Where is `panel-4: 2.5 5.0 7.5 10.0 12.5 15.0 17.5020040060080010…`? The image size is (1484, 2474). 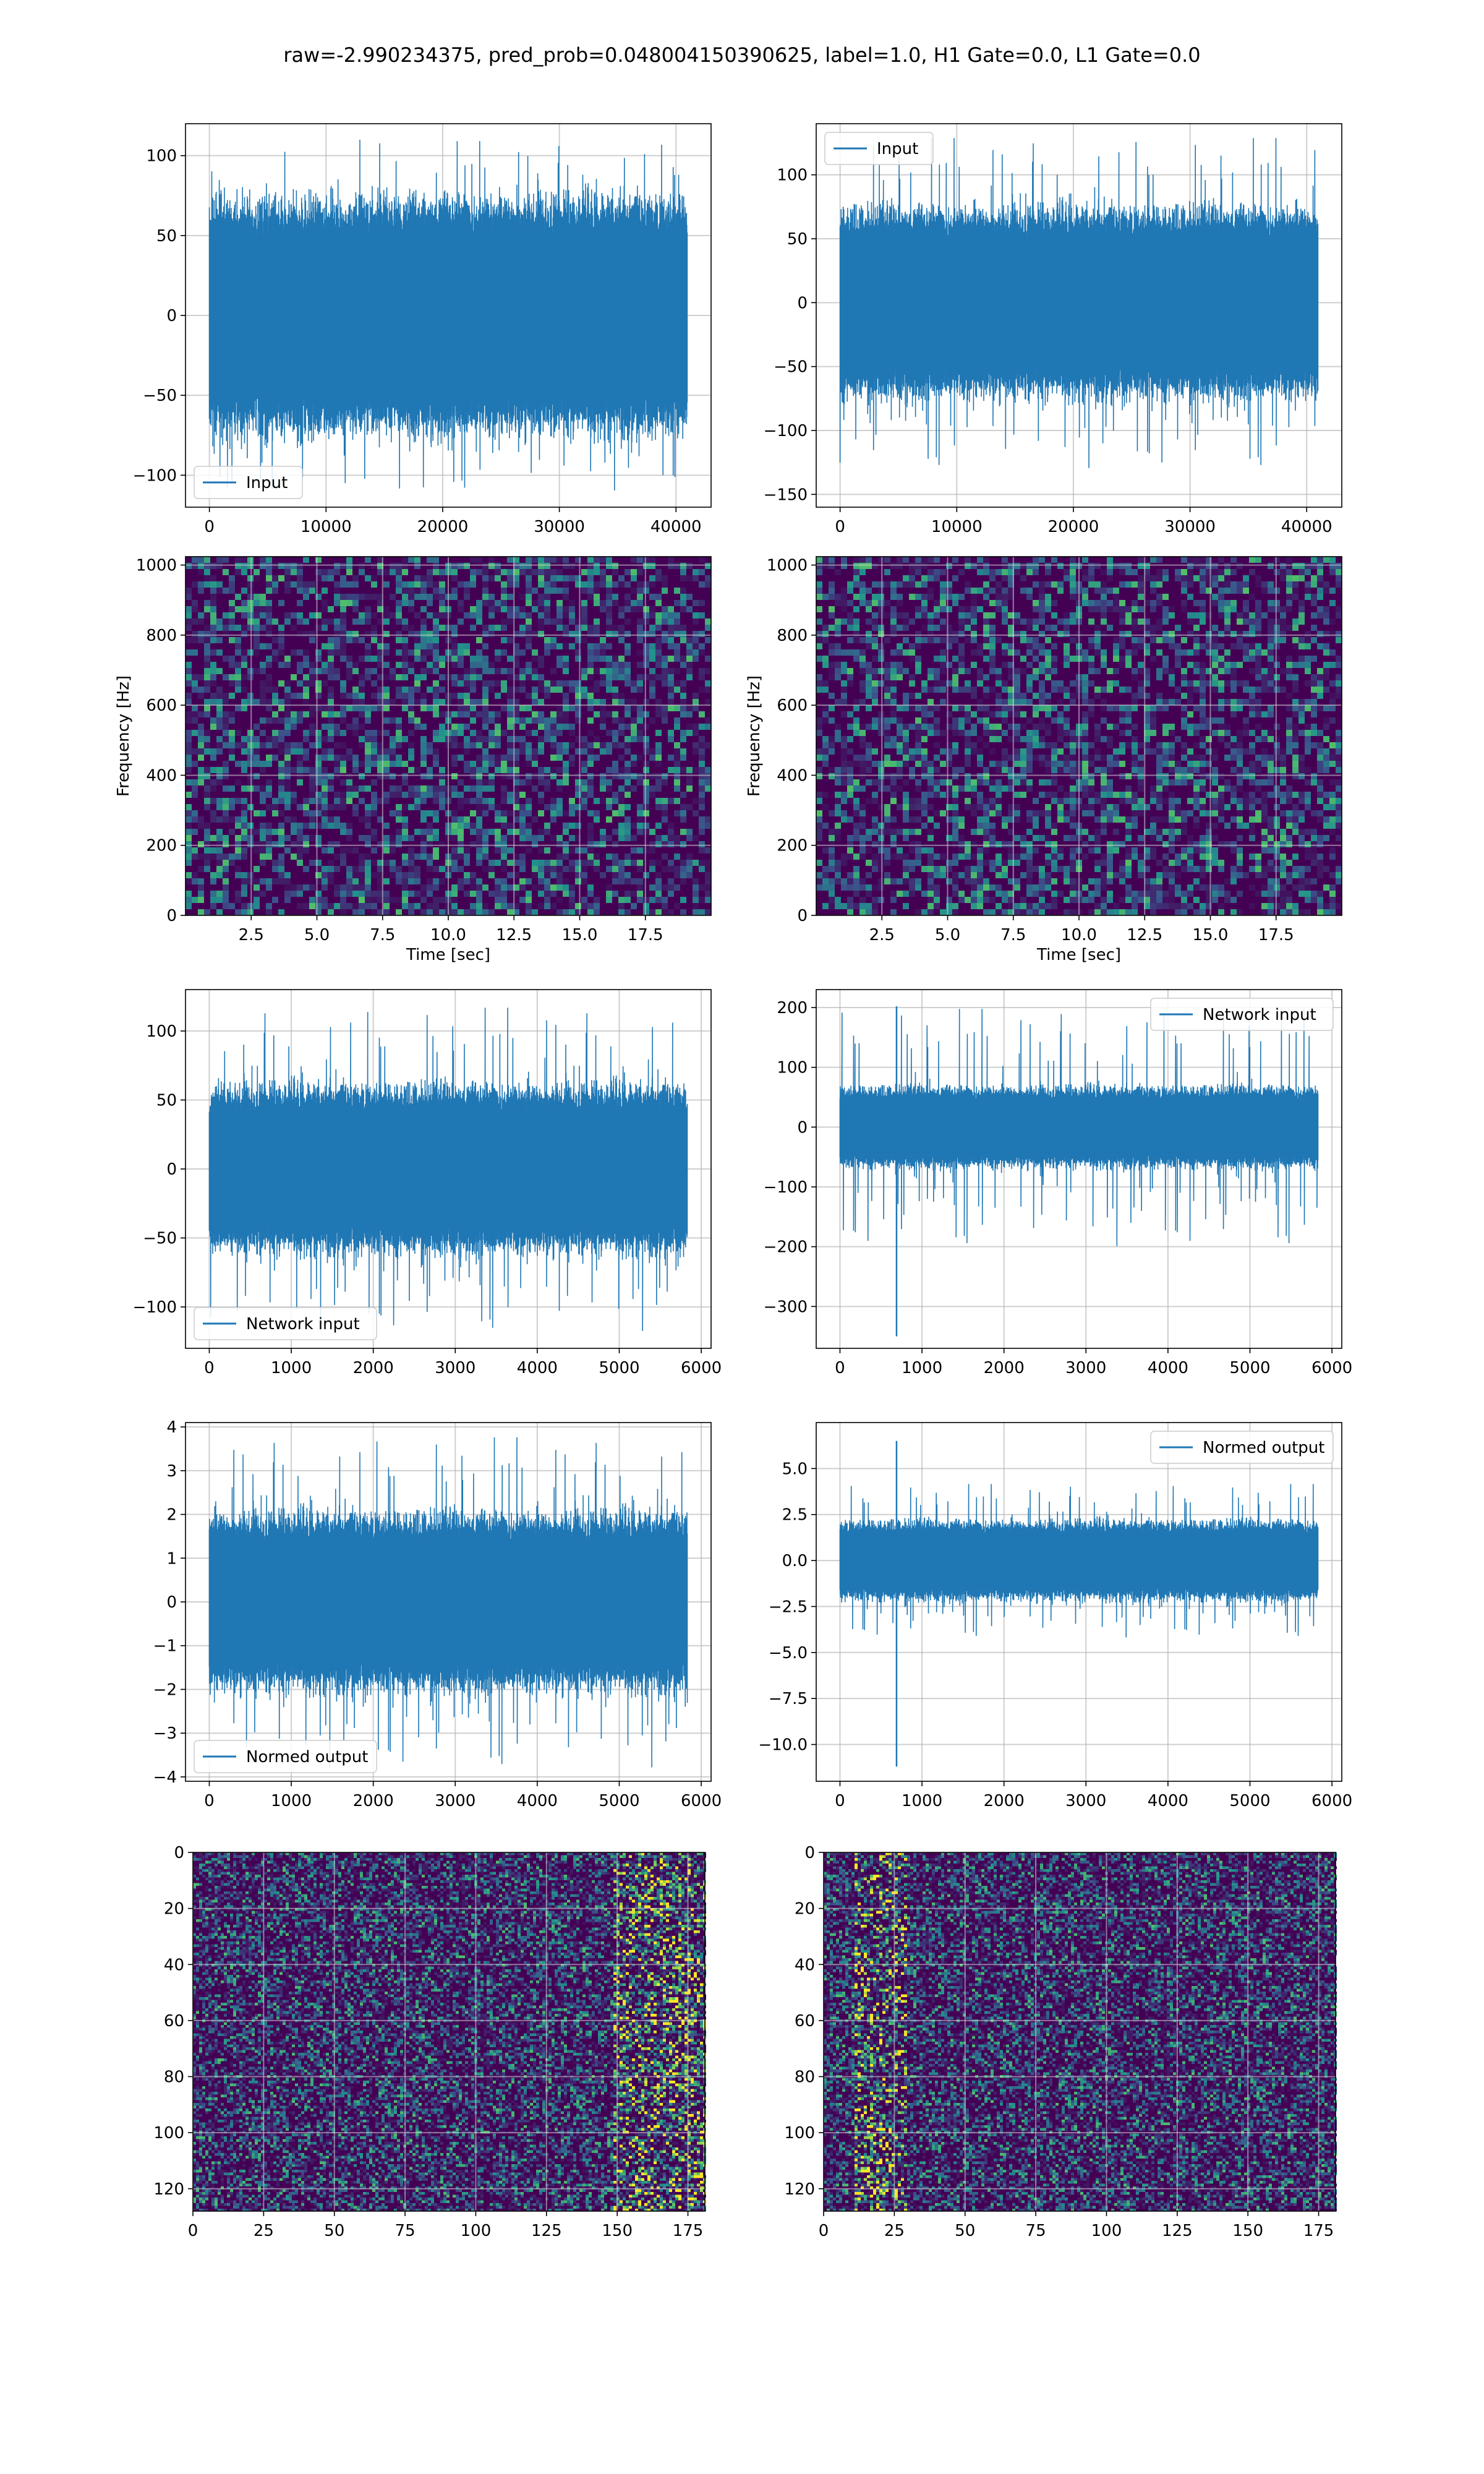
panel-4: 2.5 5.0 7.5 10.0 12.5 15.0 17.5020040060080010… is located at coordinates (1043, 761).